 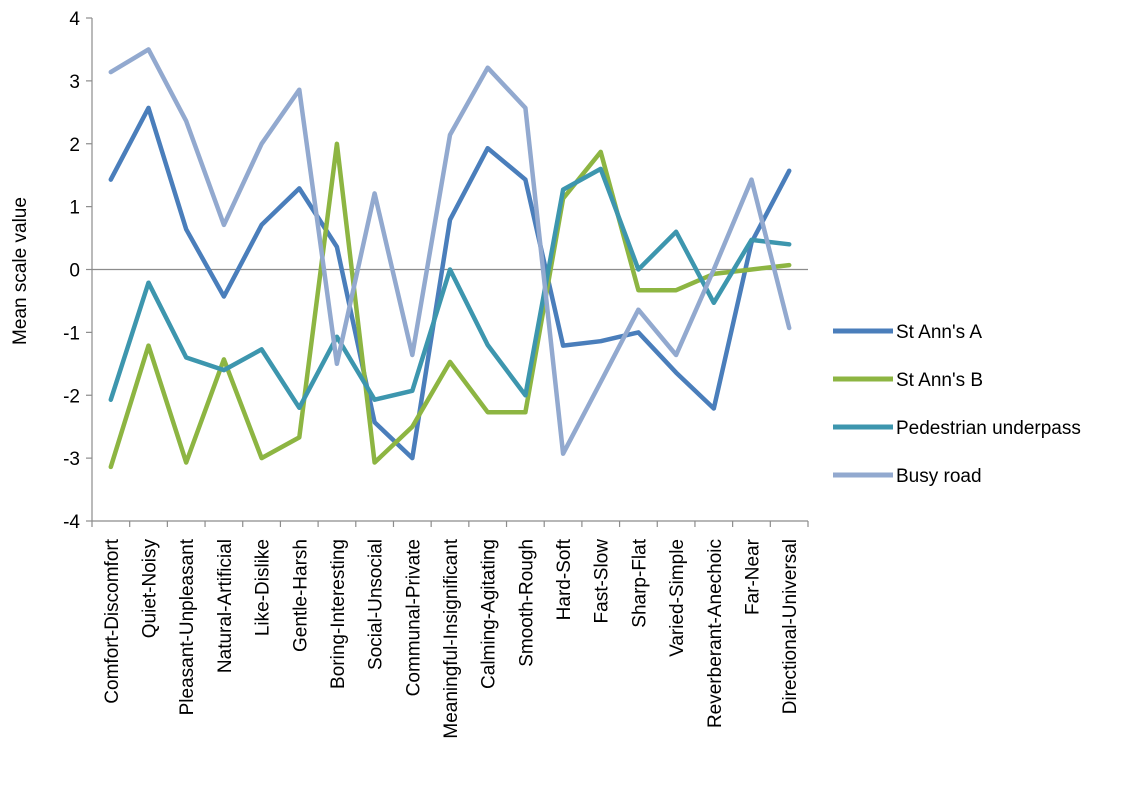 I want to click on y-tick-label: 2, so click(x=74, y=145).